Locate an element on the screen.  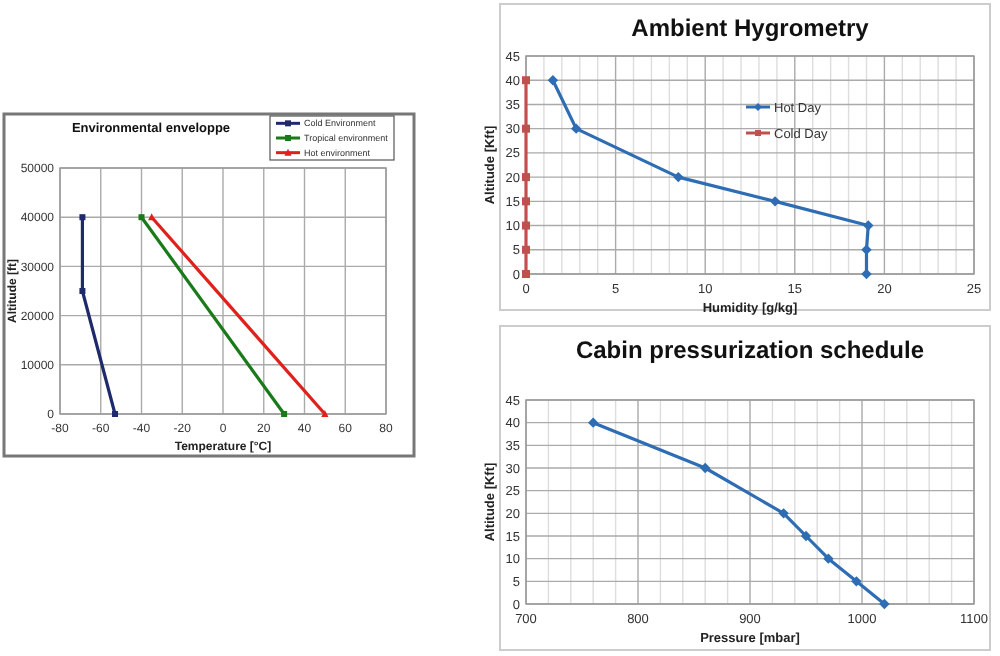
chart-title: Cabin pressurization schedule is located at coordinates (750, 350).